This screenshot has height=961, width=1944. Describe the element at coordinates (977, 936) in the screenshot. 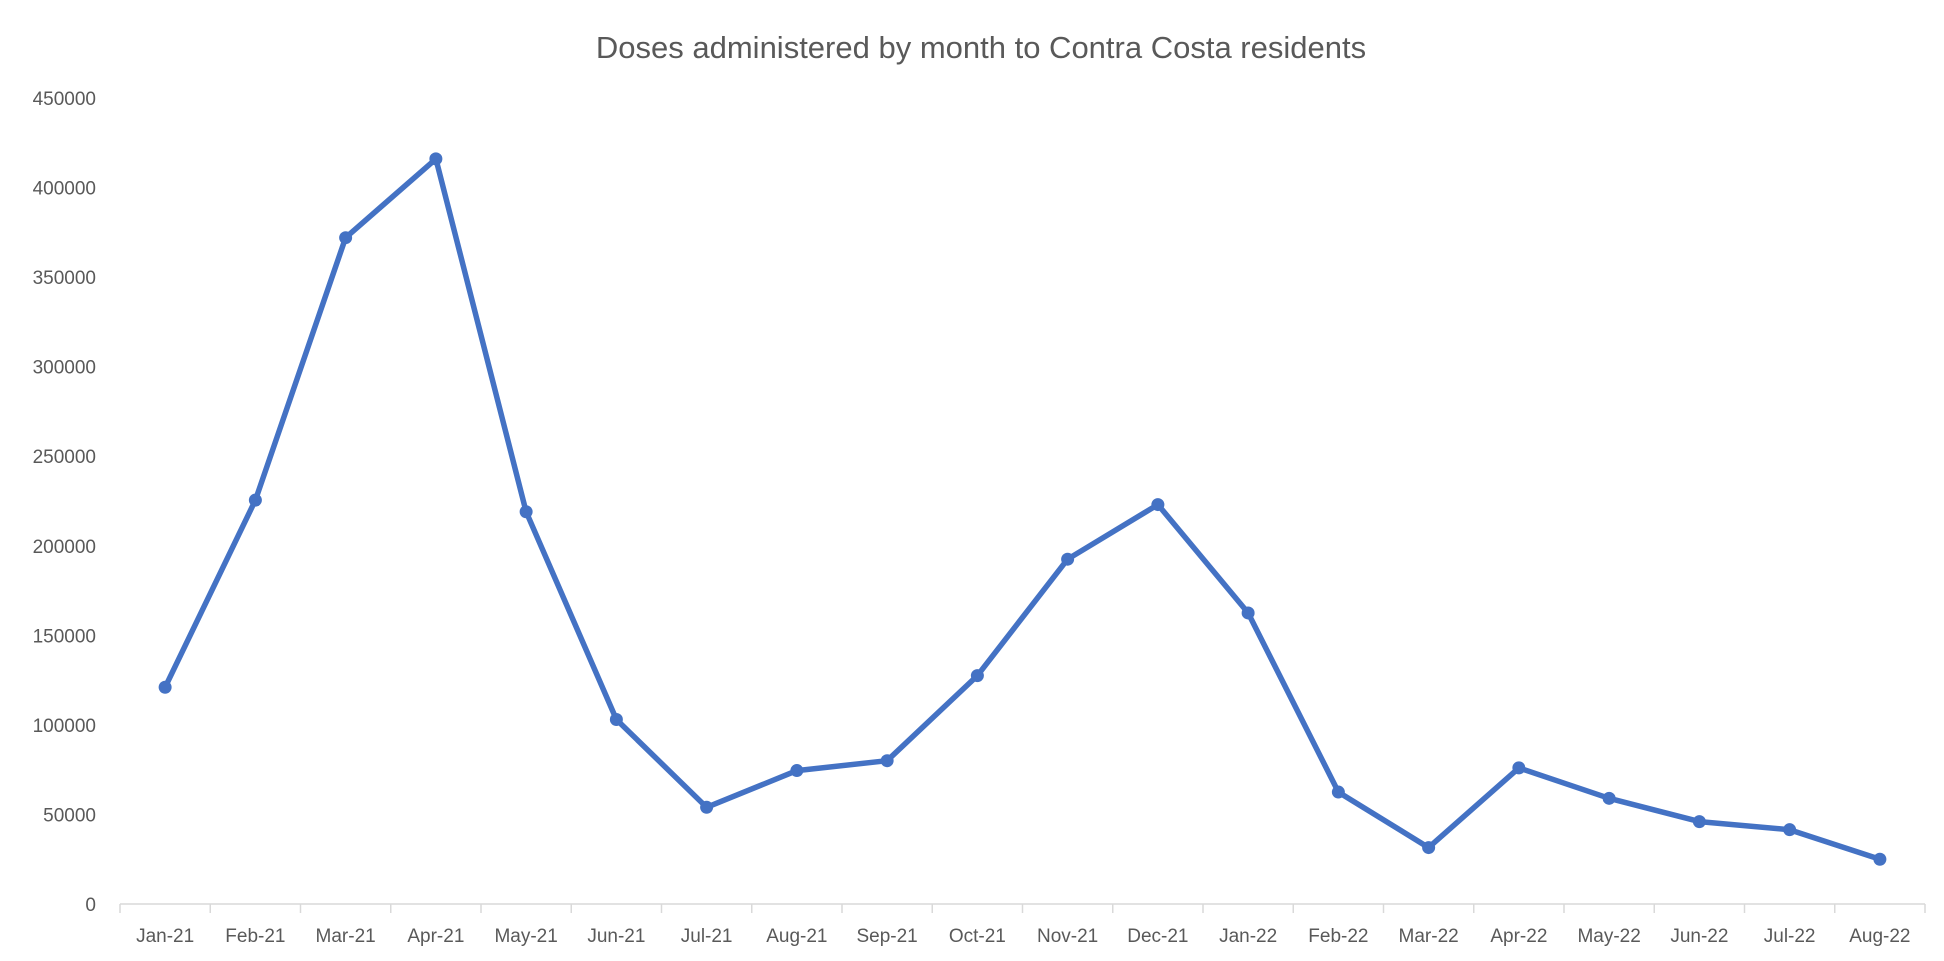

I see `x-tick-label: Oct-21` at that location.